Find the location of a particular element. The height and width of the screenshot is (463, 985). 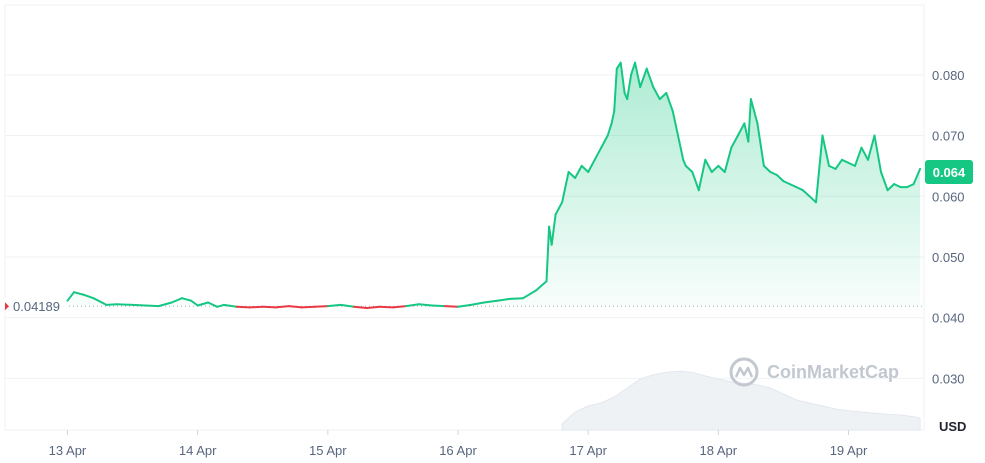

baseline-reference: 0.04189 is located at coordinates (464, 306).